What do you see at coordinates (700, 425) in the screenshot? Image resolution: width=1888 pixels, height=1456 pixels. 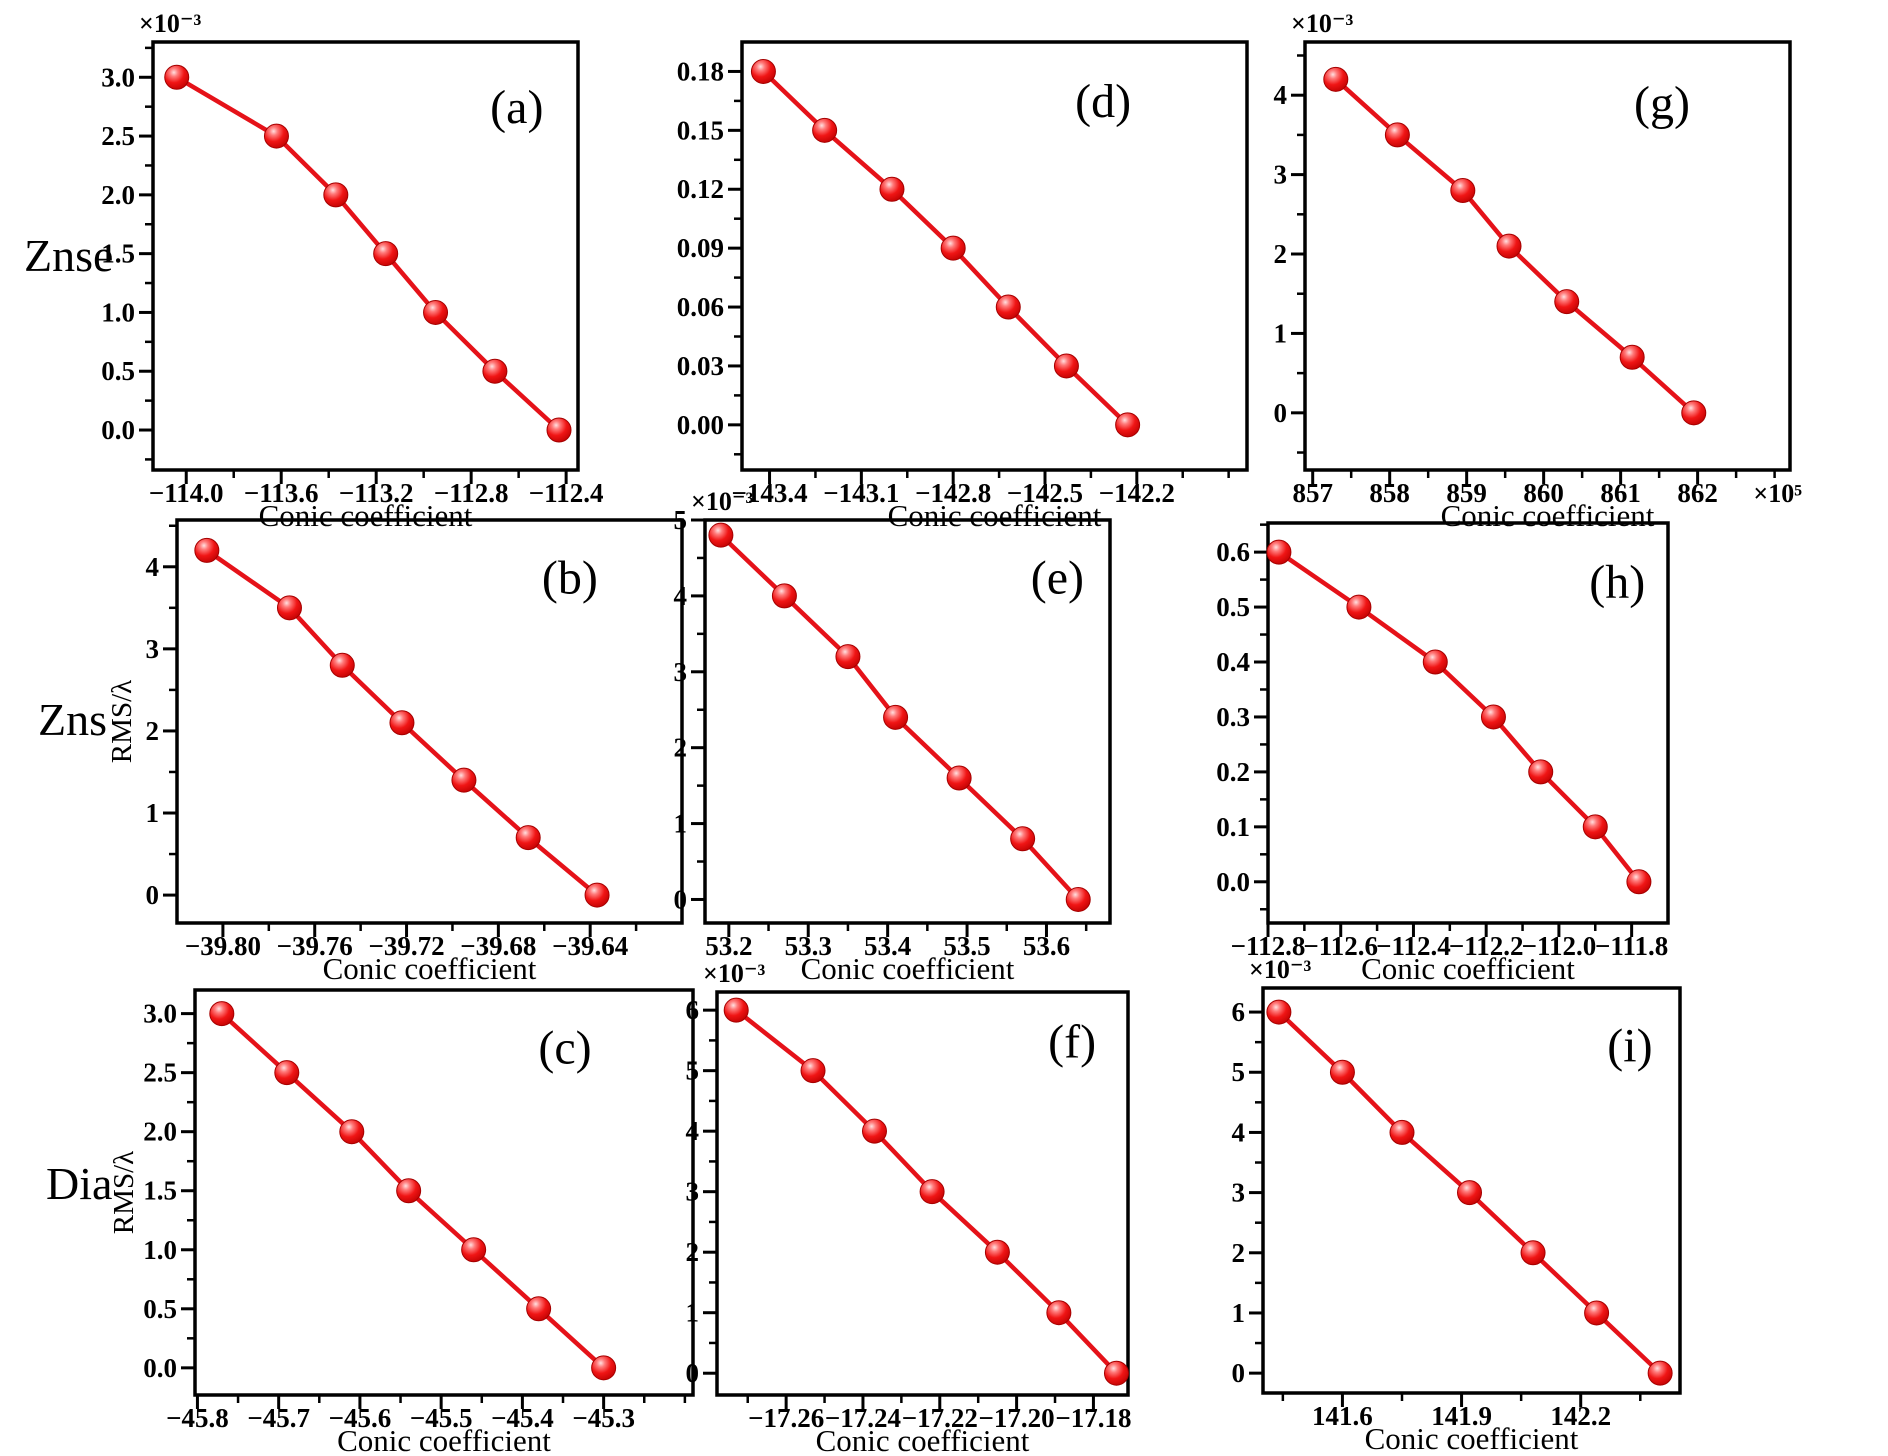 I see `y-tick-label: 0.00` at bounding box center [700, 425].